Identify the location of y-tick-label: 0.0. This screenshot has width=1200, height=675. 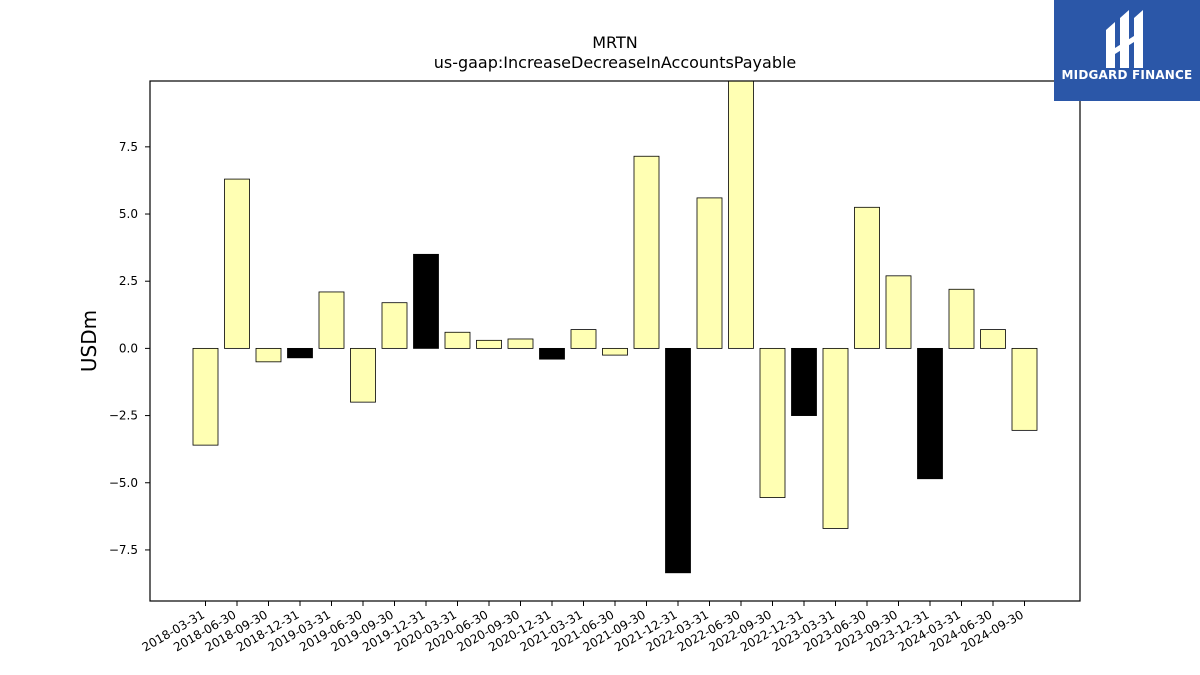
(128, 348).